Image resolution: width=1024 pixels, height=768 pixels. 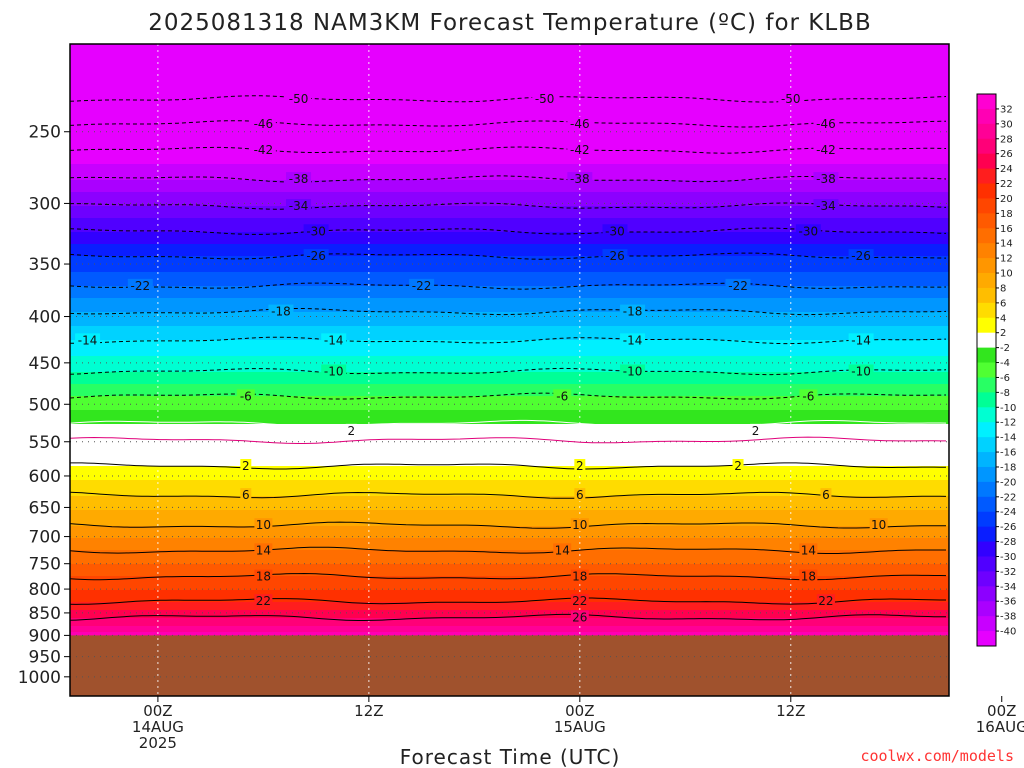 What do you see at coordinates (580, 179) in the screenshot?
I see `contour-label: -38` at bounding box center [580, 179].